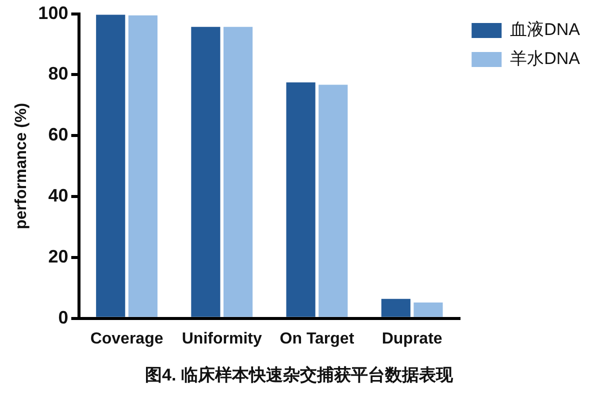  Describe the element at coordinates (545, 30) in the screenshot. I see `legend-label: 血液DNA` at that location.